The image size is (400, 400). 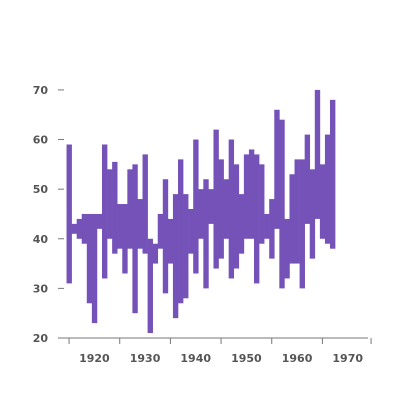 What do you see at coordinates (94, 268) in the screenshot?
I see `range-bar-1920` at bounding box center [94, 268].